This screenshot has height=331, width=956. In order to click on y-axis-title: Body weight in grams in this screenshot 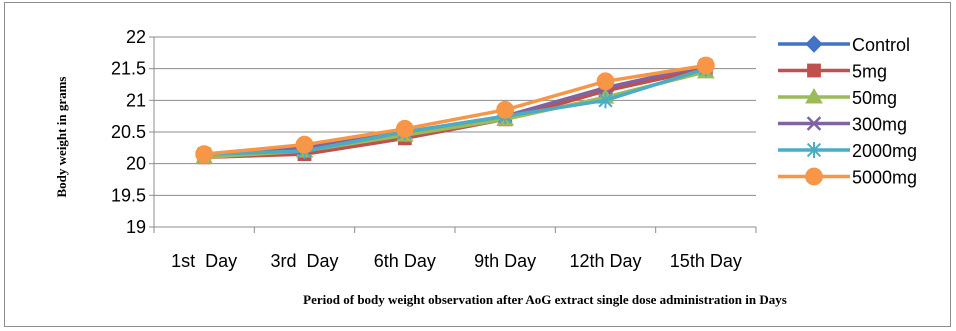, I will do `click(61, 137)`.